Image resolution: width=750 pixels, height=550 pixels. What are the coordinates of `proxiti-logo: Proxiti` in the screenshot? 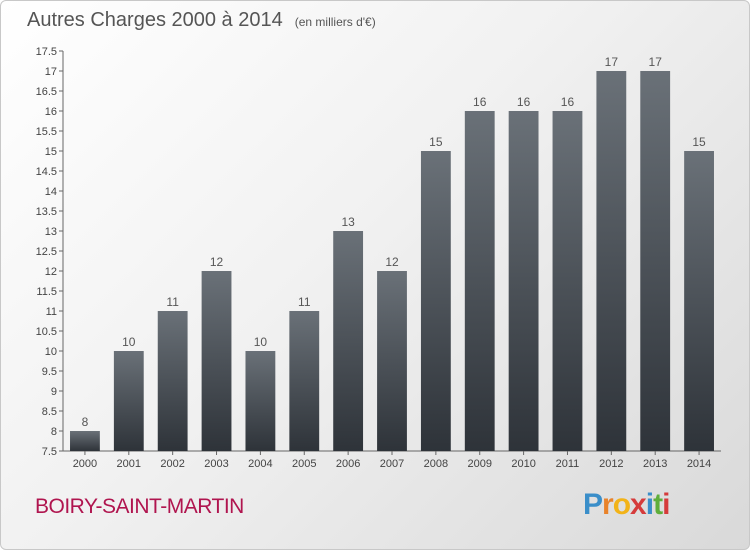 It's located at (626, 505).